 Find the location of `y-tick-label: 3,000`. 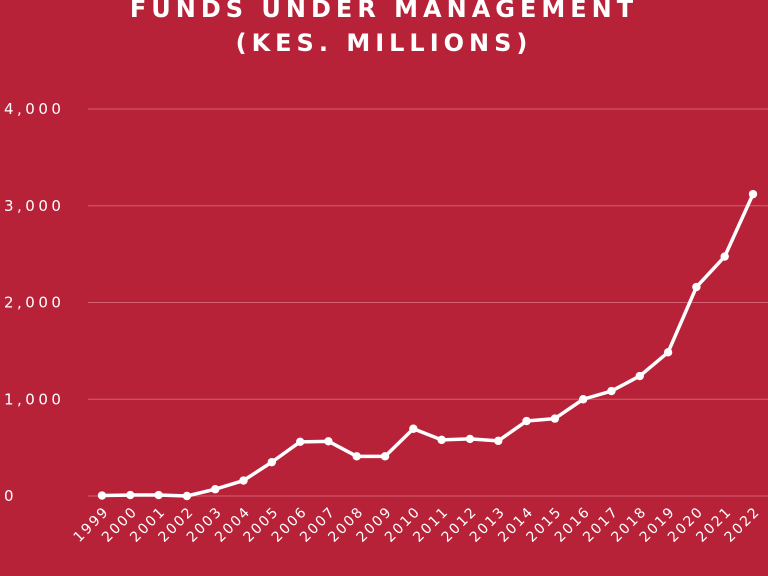

y-tick-label: 3,000 is located at coordinates (34, 206).